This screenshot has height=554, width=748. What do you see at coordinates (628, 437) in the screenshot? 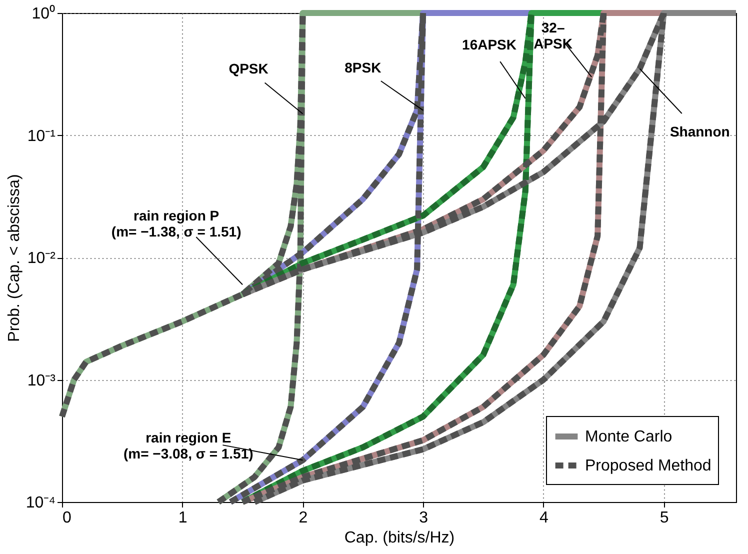
I see `legend-label: Monte Carlo` at bounding box center [628, 437].